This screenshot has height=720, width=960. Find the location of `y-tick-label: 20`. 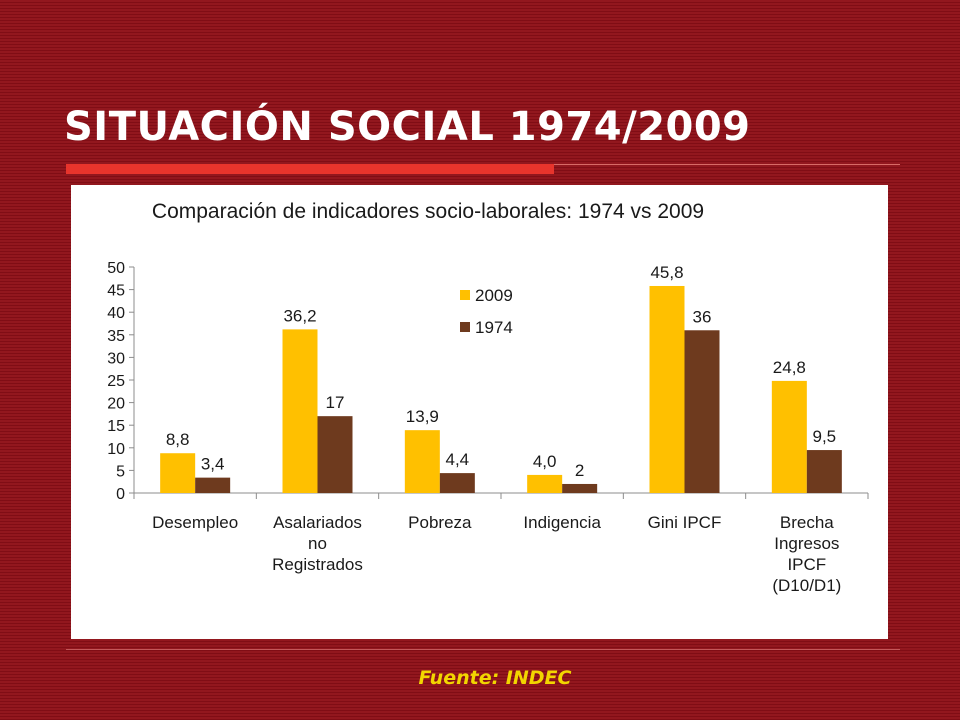

y-tick-label: 20 is located at coordinates (116, 404).